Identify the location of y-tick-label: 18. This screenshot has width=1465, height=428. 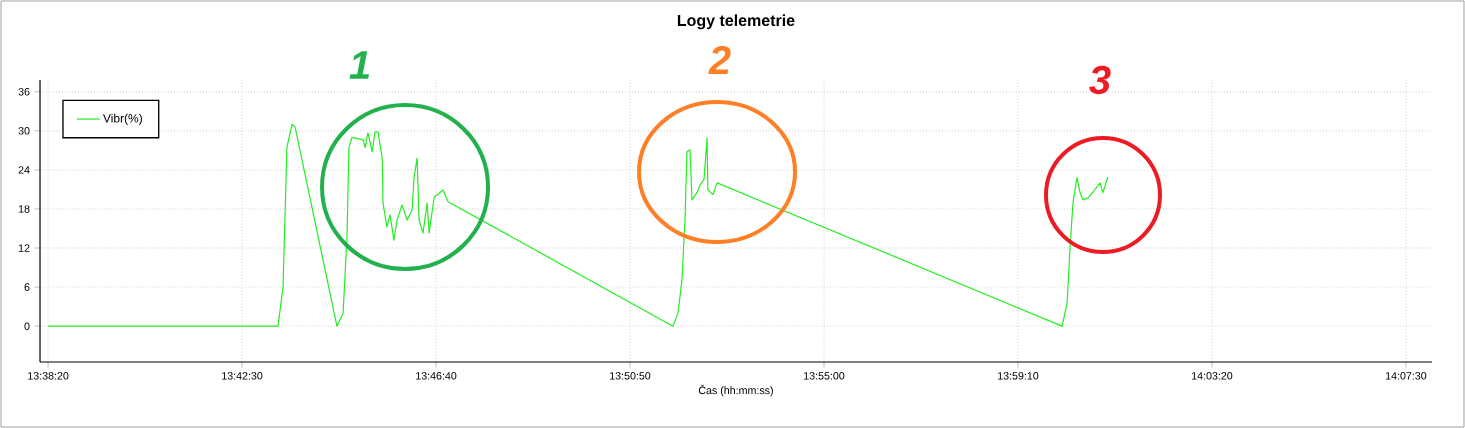
(24, 209).